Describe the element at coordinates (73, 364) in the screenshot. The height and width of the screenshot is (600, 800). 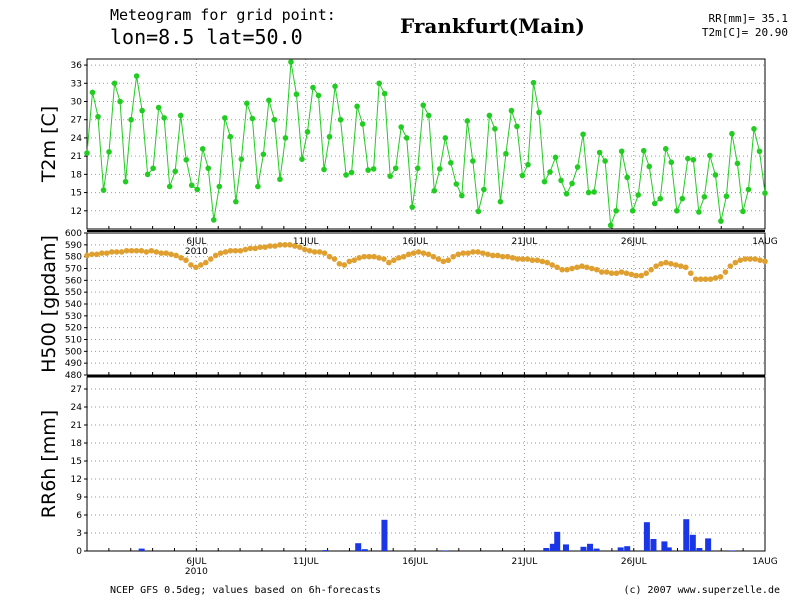
I see `y-tick-label: 490` at that location.